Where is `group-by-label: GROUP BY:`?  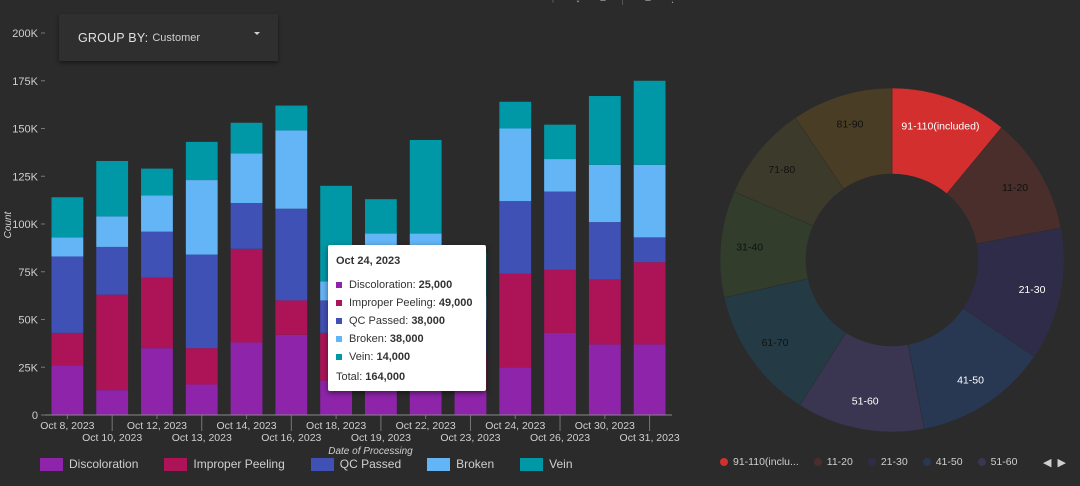 group-by-label: GROUP BY: is located at coordinates (113, 37).